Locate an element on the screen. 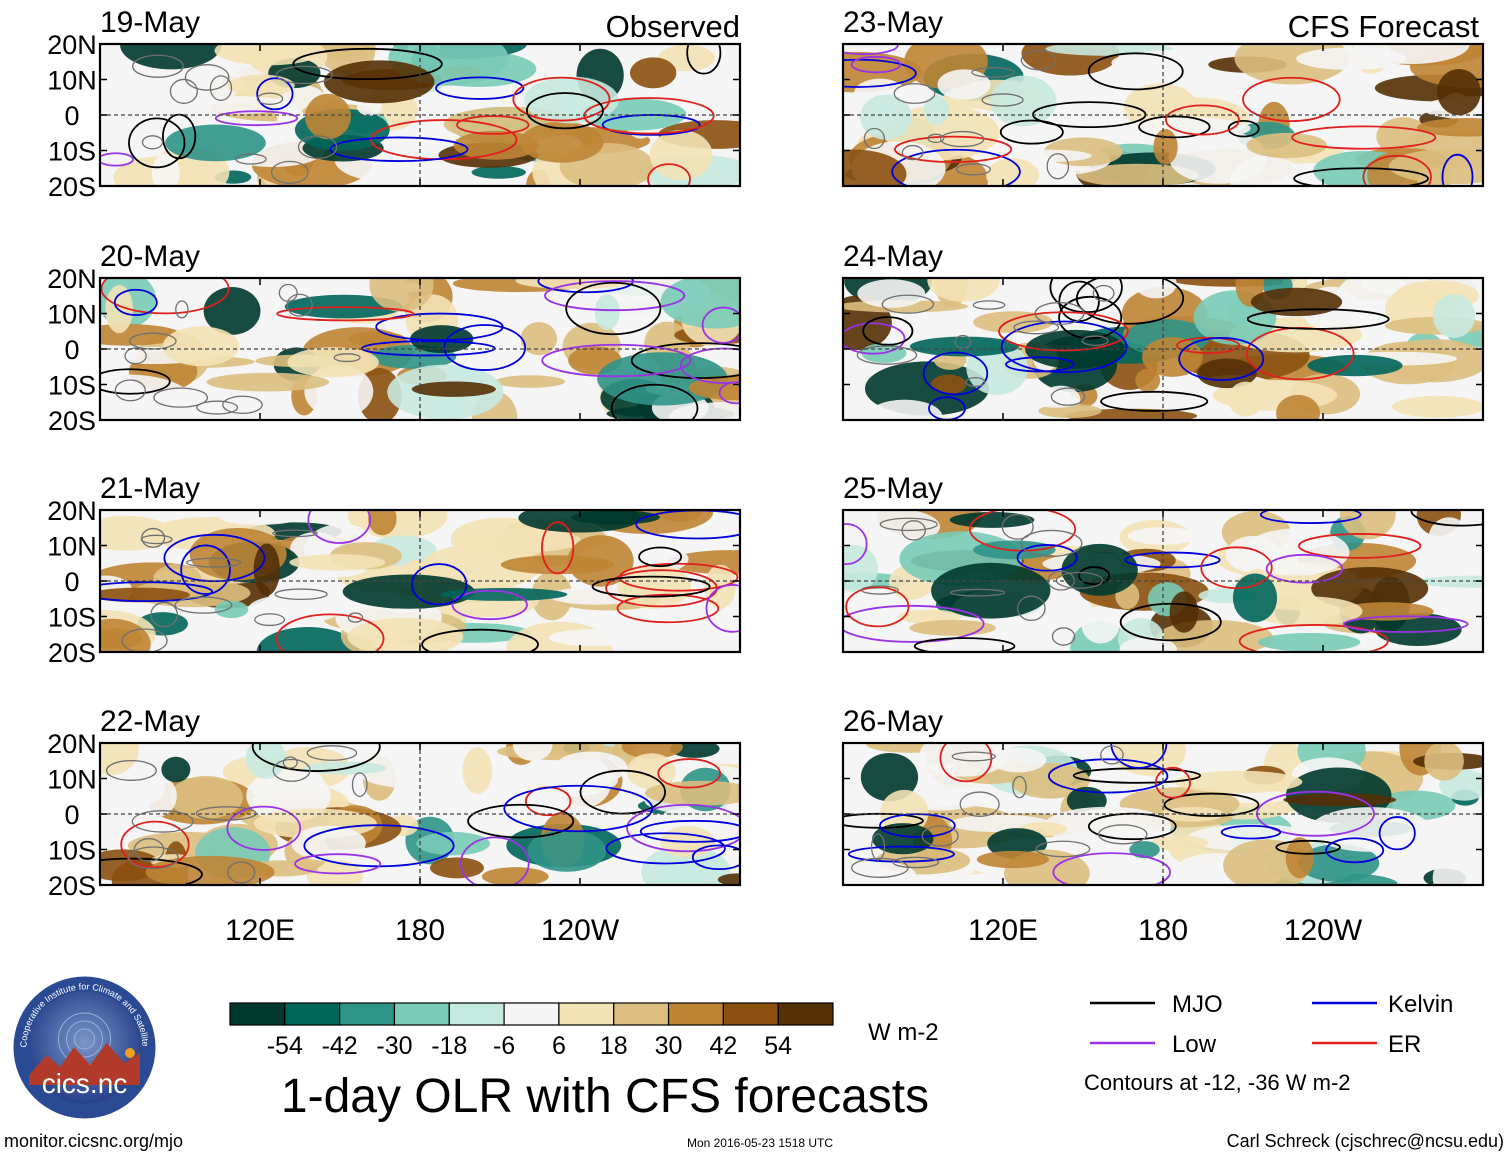 Image resolution: width=1510 pixels, height=1158 pixels. panel-left-2: 20N 10N 0 10S 20S 21-May is located at coordinates (394, 570).